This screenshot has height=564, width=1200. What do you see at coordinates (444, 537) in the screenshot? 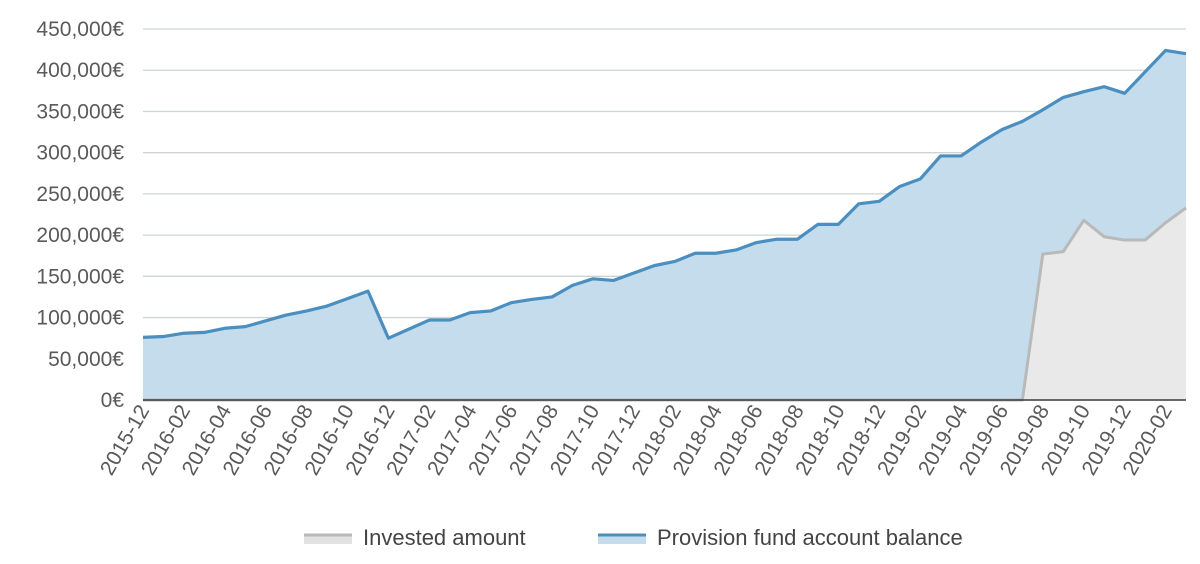
I see `legend-label-invested: Invested amount` at bounding box center [444, 537].